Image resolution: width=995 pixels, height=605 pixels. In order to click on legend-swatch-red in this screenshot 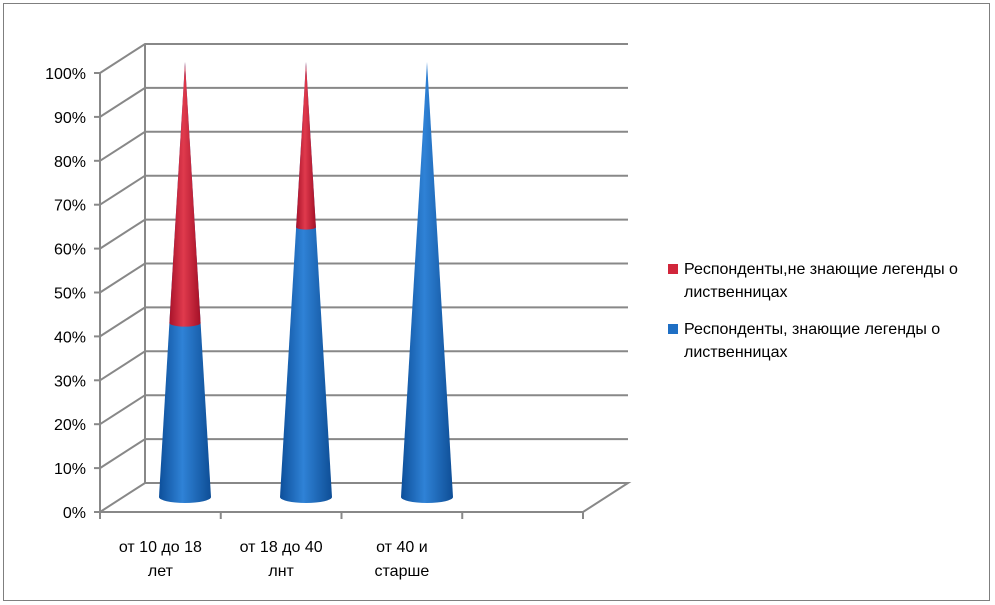, I will do `click(673, 269)`.